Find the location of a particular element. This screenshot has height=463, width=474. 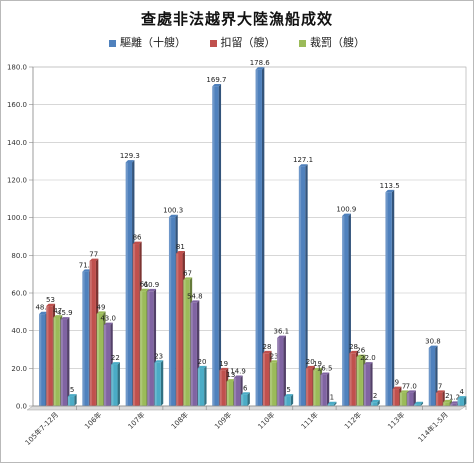

legend-label-expelled: 驅離（十艘） is located at coordinates (153, 42).